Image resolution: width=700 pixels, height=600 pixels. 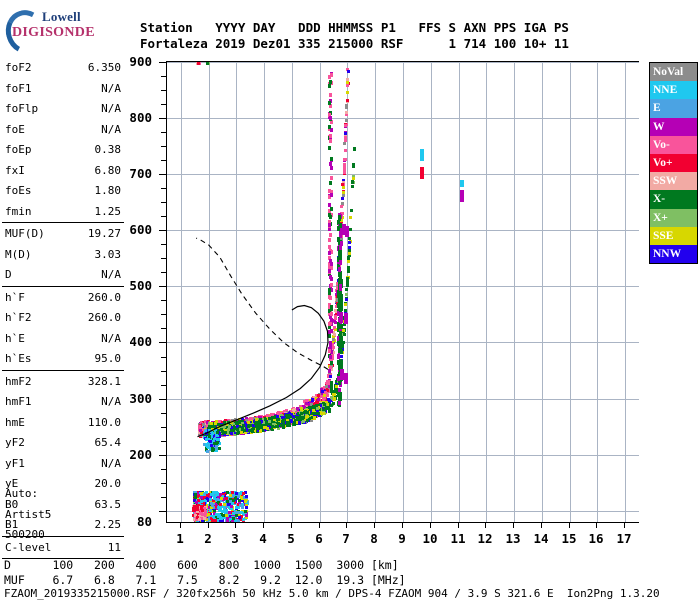 I want to click on legend-item-e: E, so click(x=673, y=108).